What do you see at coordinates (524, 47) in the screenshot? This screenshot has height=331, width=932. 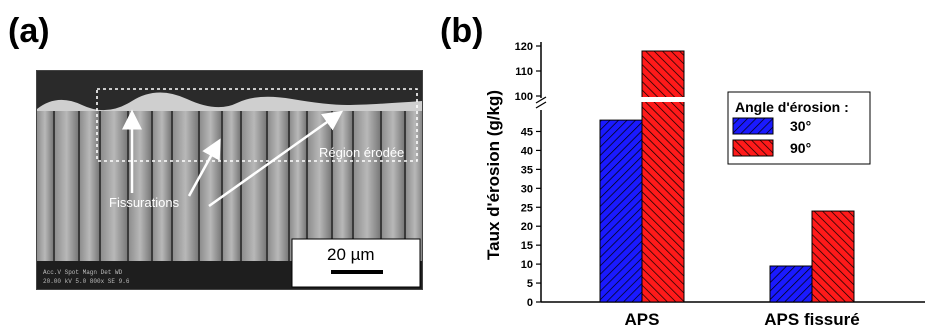 I see `y-tick-label: 120` at bounding box center [524, 47].